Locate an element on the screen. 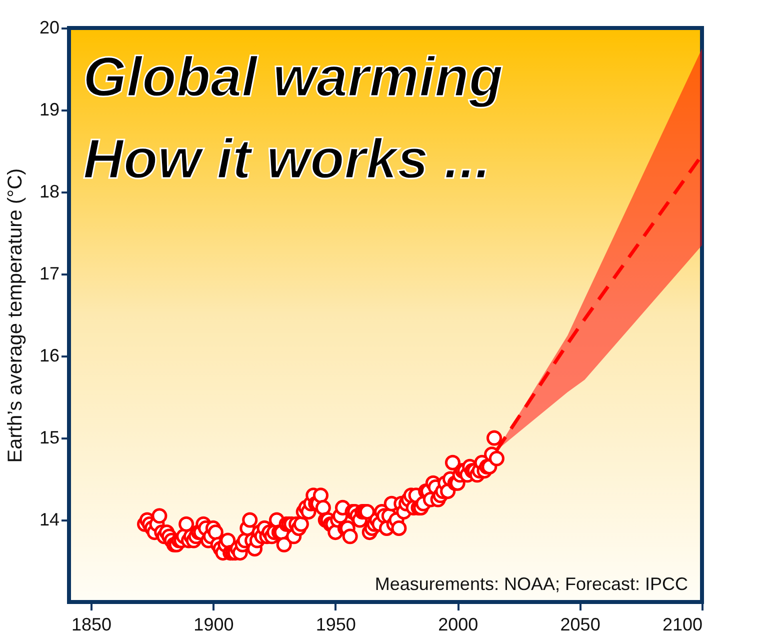 This screenshot has height=635, width=767. y-tick-label: 15 is located at coordinates (49, 438).